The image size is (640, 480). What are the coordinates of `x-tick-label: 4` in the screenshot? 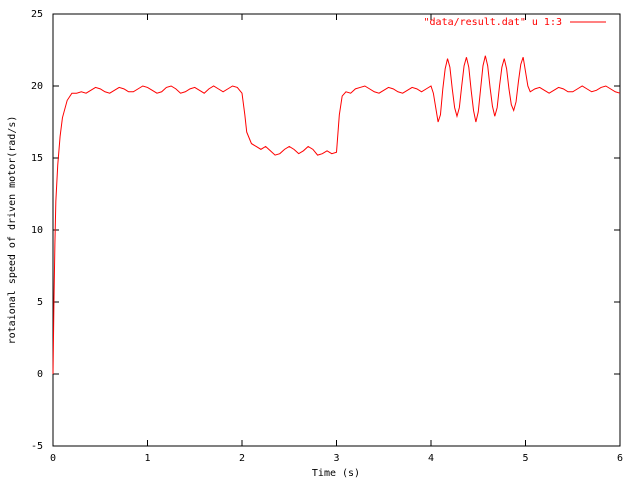 It's located at (431, 458).